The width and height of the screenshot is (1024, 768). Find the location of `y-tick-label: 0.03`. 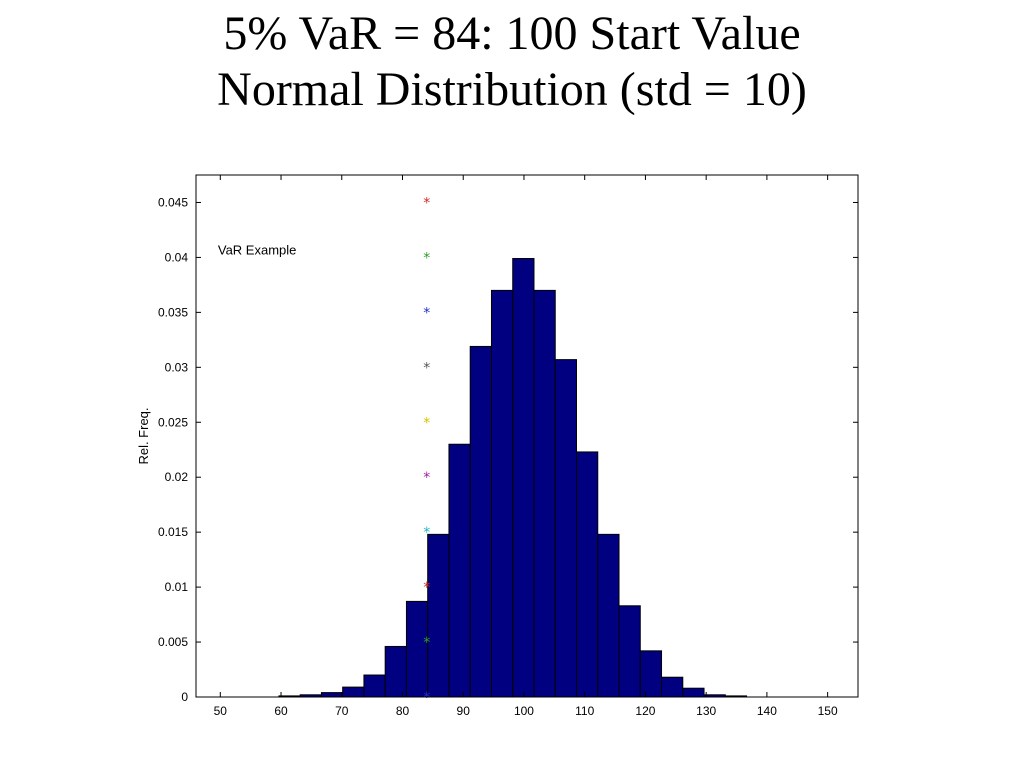

y-tick-label: 0.03 is located at coordinates (177, 367).